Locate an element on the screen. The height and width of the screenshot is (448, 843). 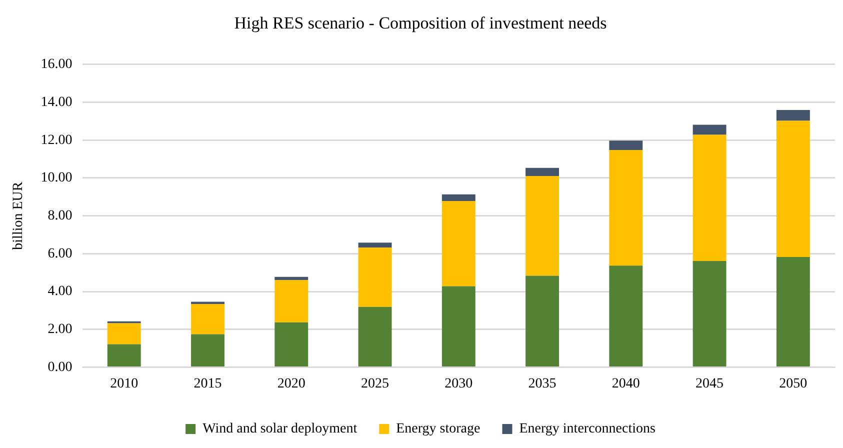
x-tick-label: 2045 is located at coordinates (710, 384).